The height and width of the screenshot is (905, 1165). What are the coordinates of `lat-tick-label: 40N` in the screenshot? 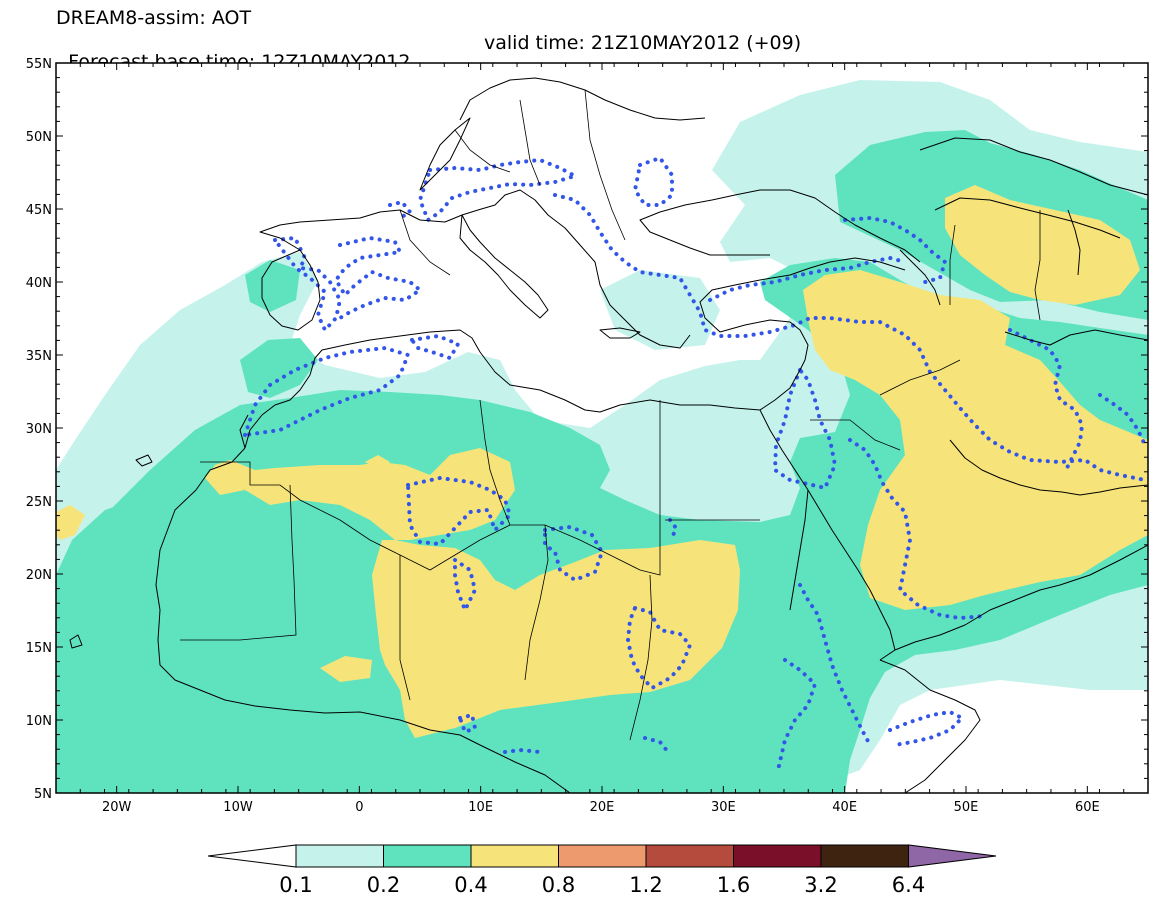 It's located at (39, 283).